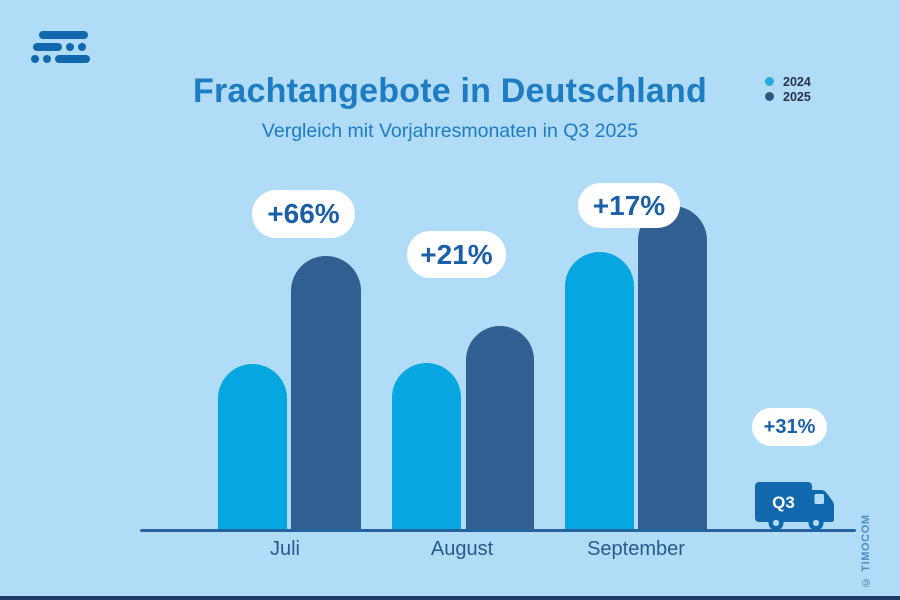  Describe the element at coordinates (629, 205) in the screenshot. I see `pill-september-change: +17%` at that location.